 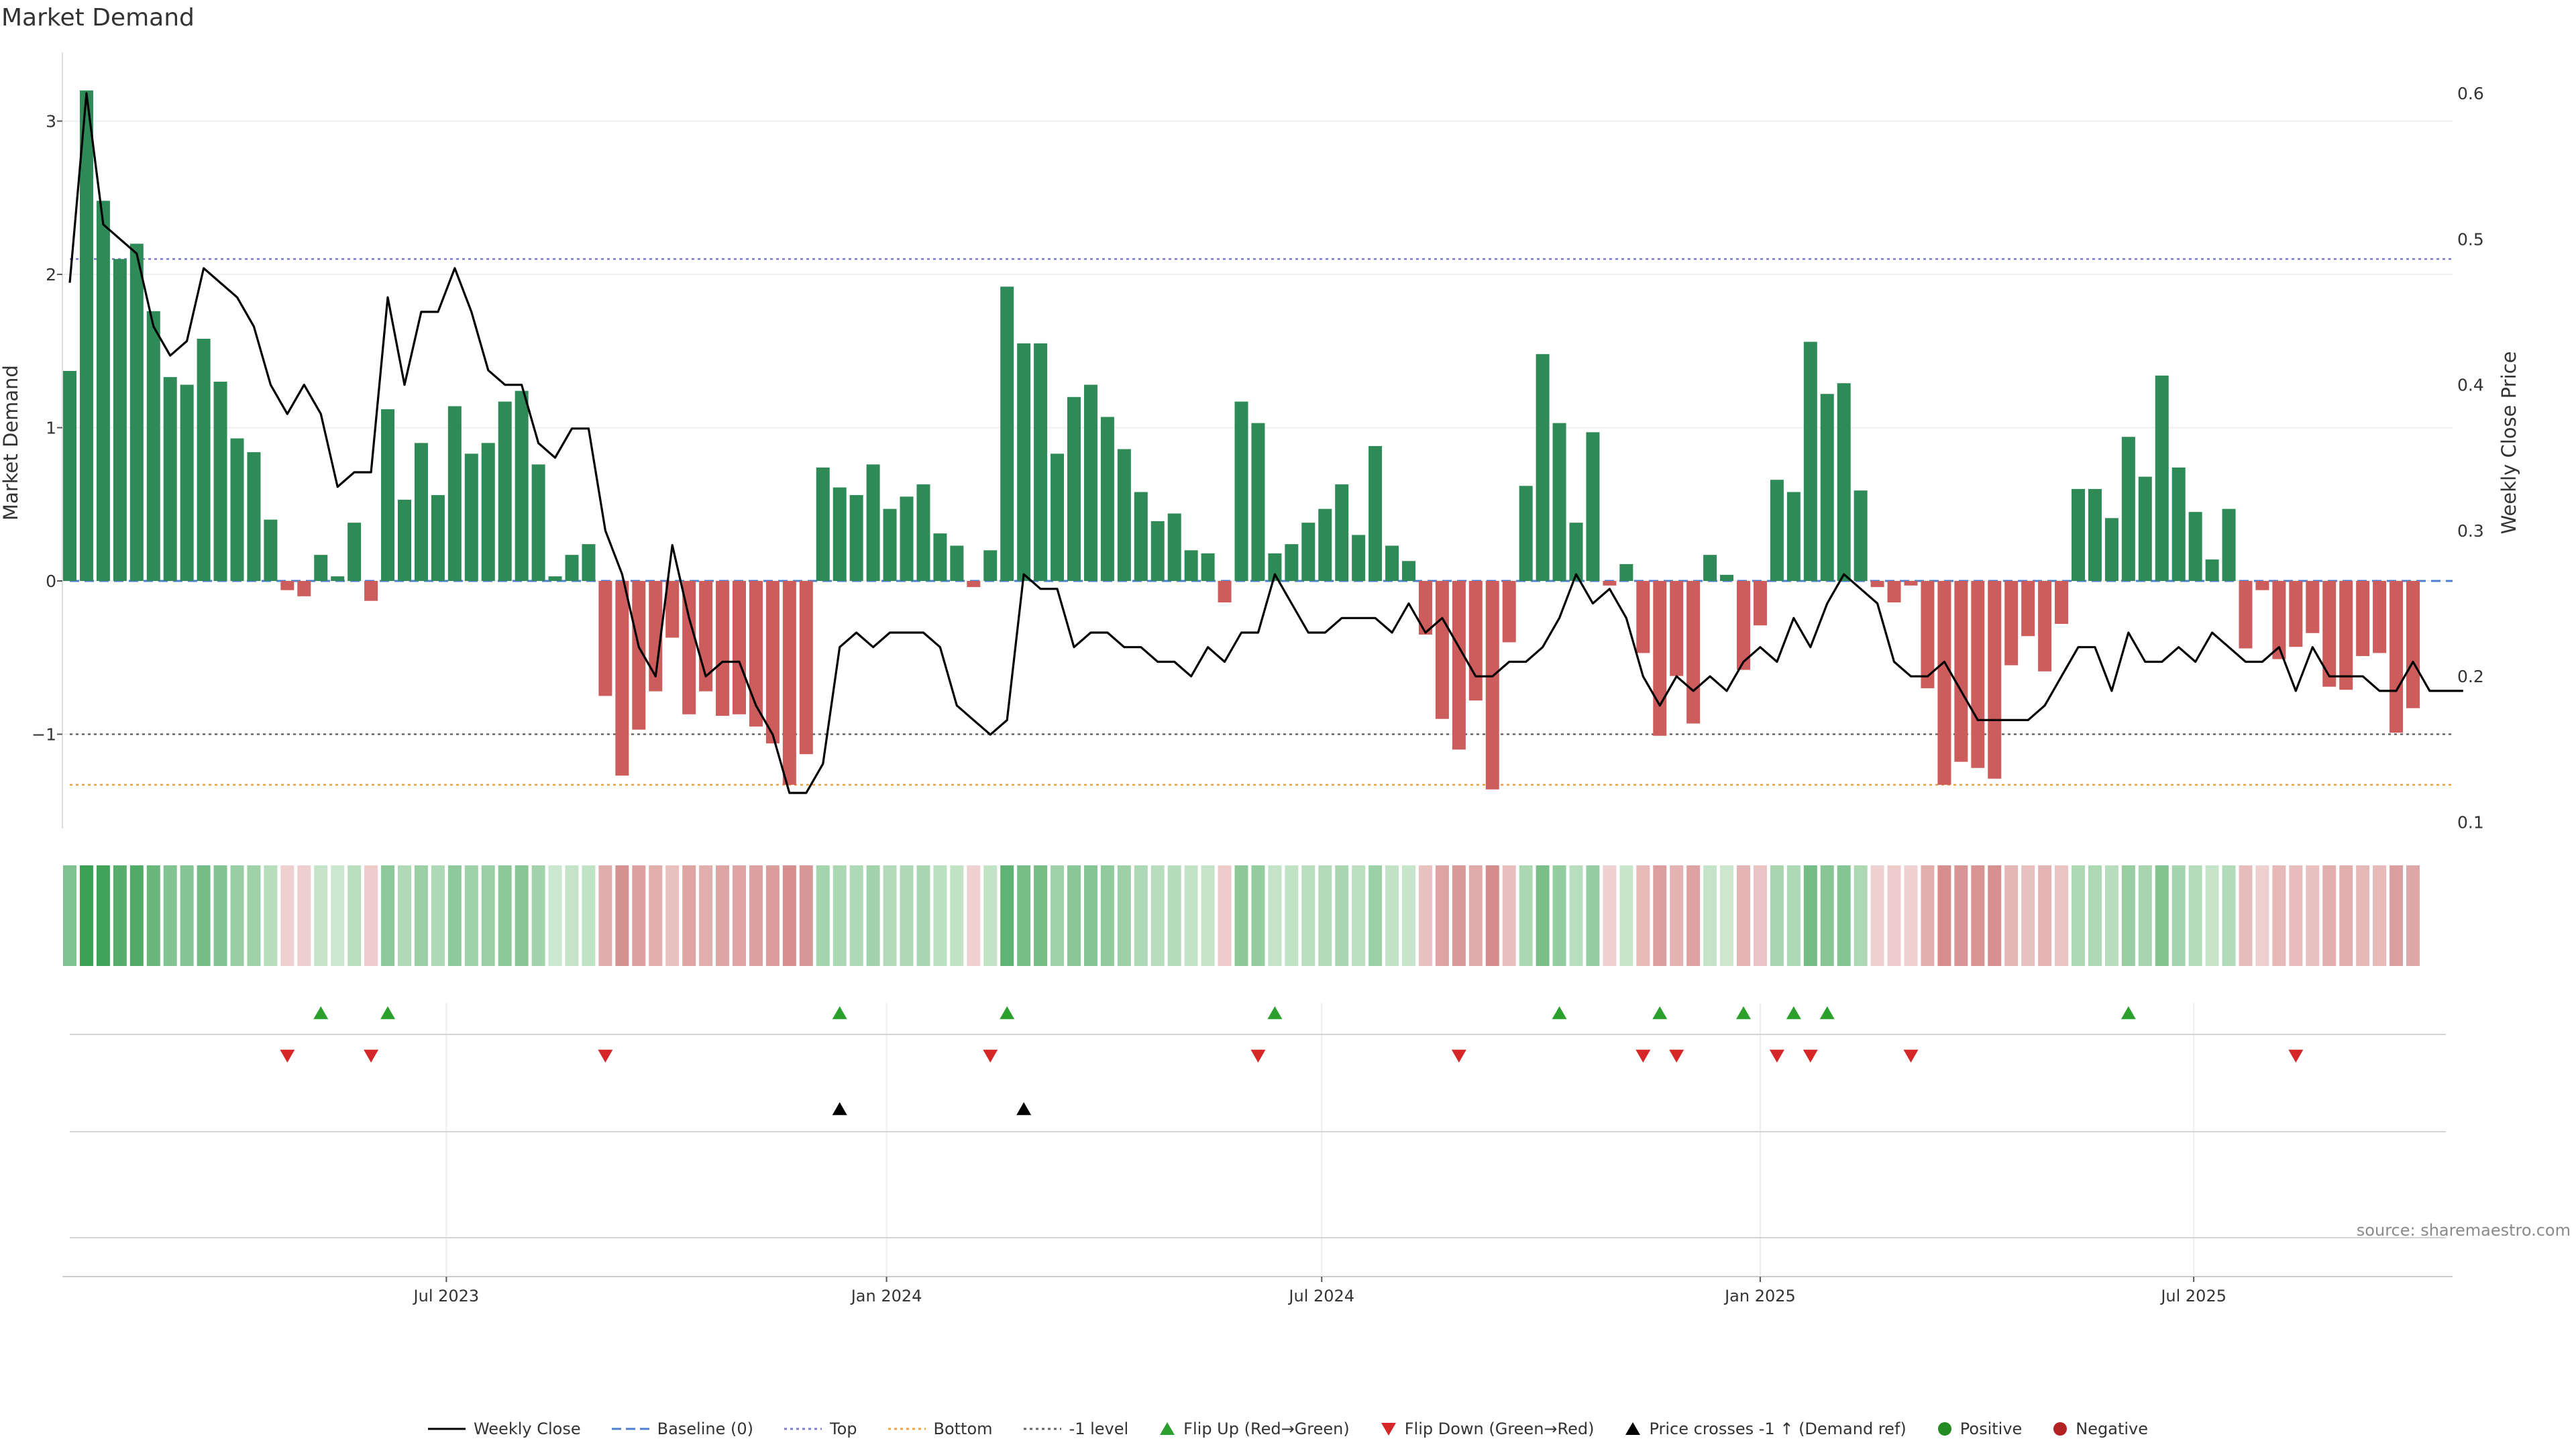 I want to click on legend-item: Negative, so click(x=2100, y=1428).